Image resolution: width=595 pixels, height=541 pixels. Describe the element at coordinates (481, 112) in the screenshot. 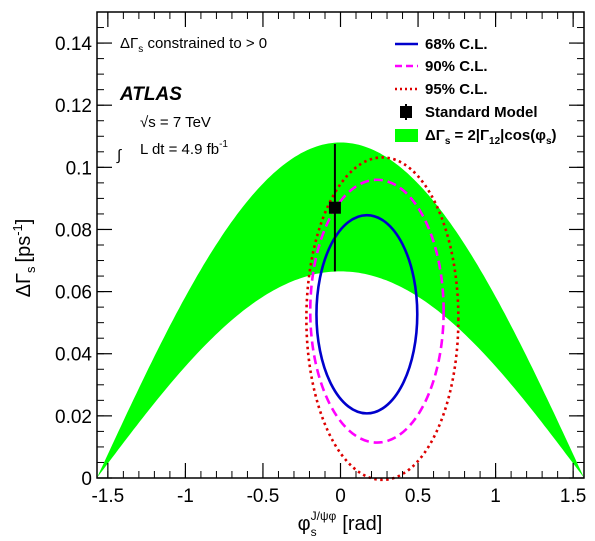

I see `legend-sm-label: Standard Model` at that location.